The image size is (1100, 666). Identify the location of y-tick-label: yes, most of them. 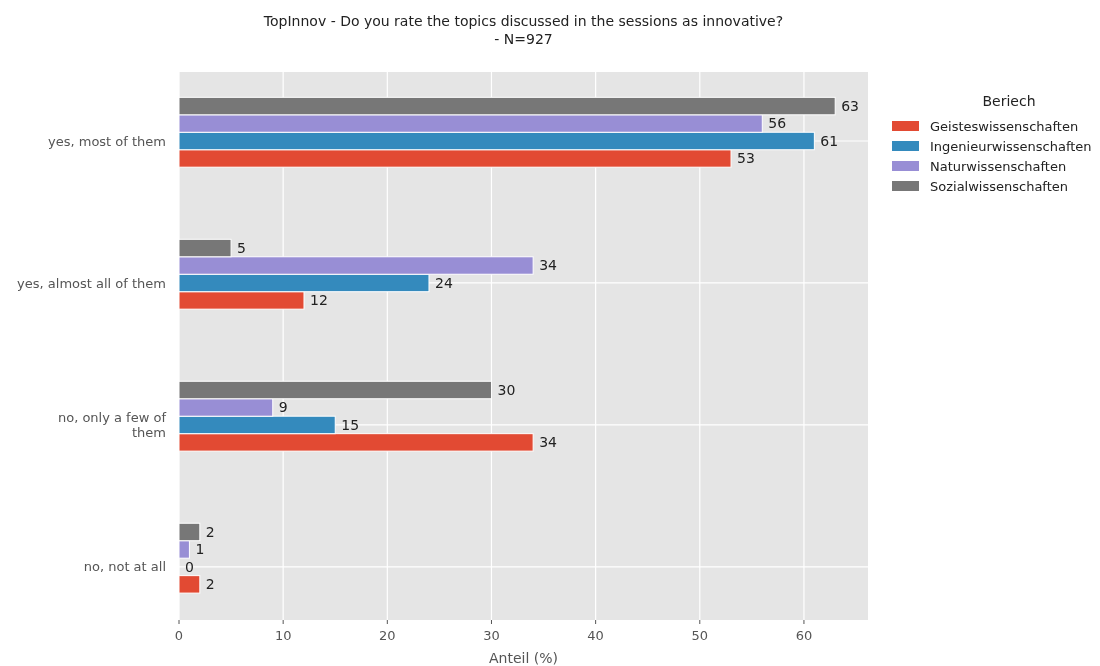
(106, 141).